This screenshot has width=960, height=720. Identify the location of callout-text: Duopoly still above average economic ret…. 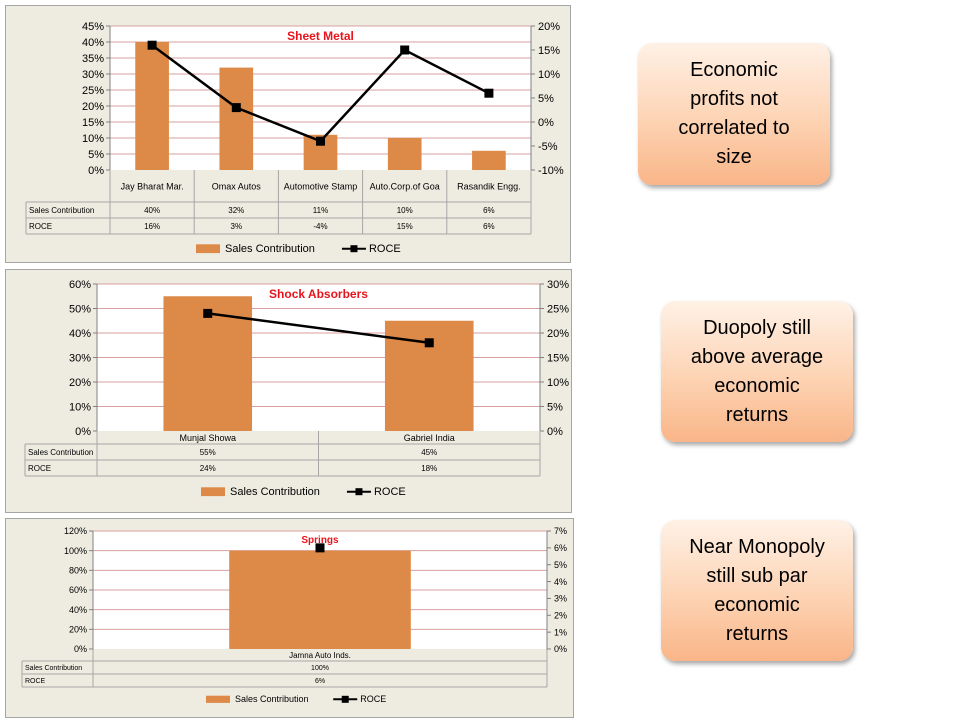
(757, 372).